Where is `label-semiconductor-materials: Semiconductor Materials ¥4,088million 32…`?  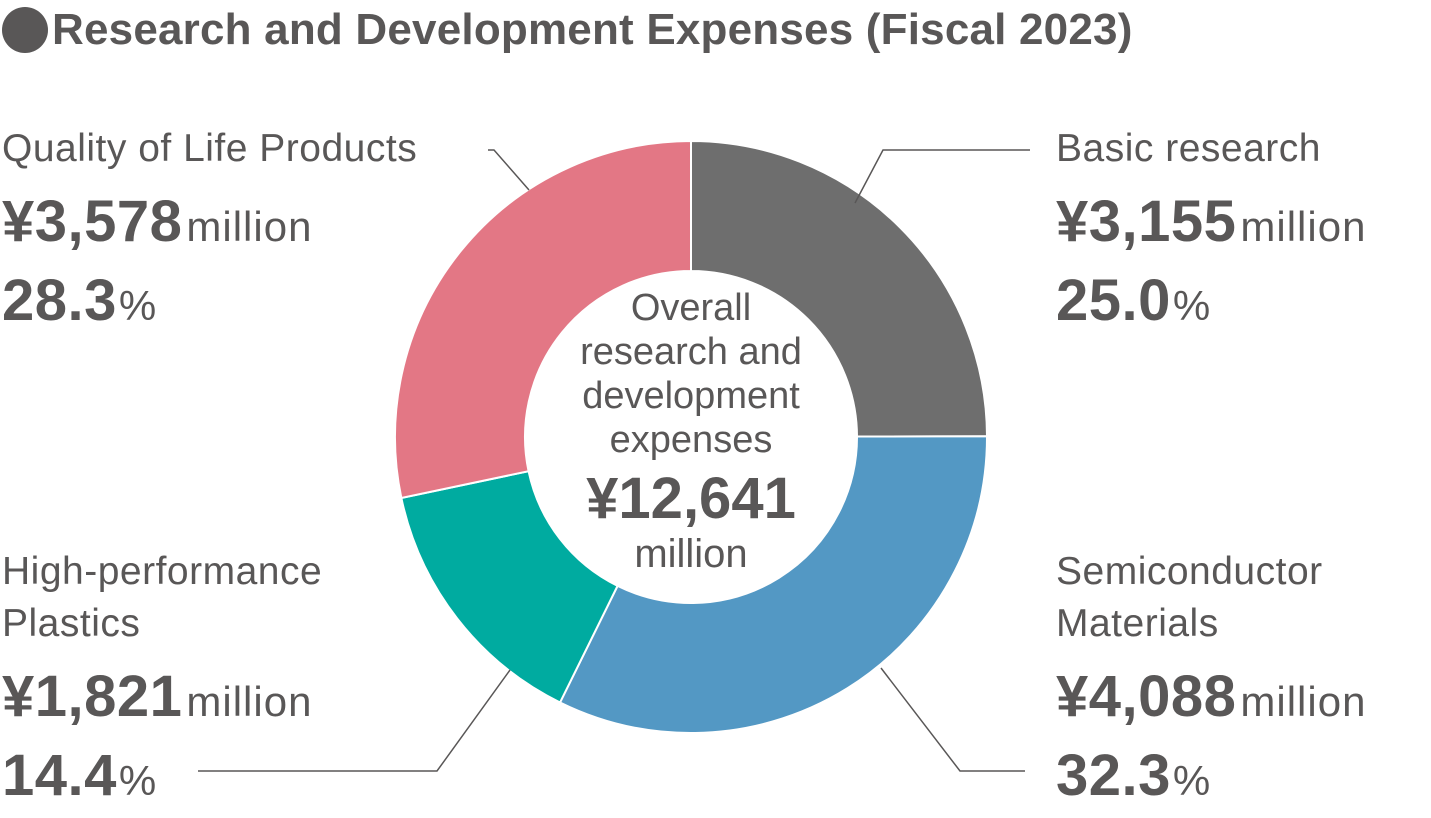 label-semiconductor-materials: Semiconductor Materials ¥4,088million 32… is located at coordinates (1211, 682).